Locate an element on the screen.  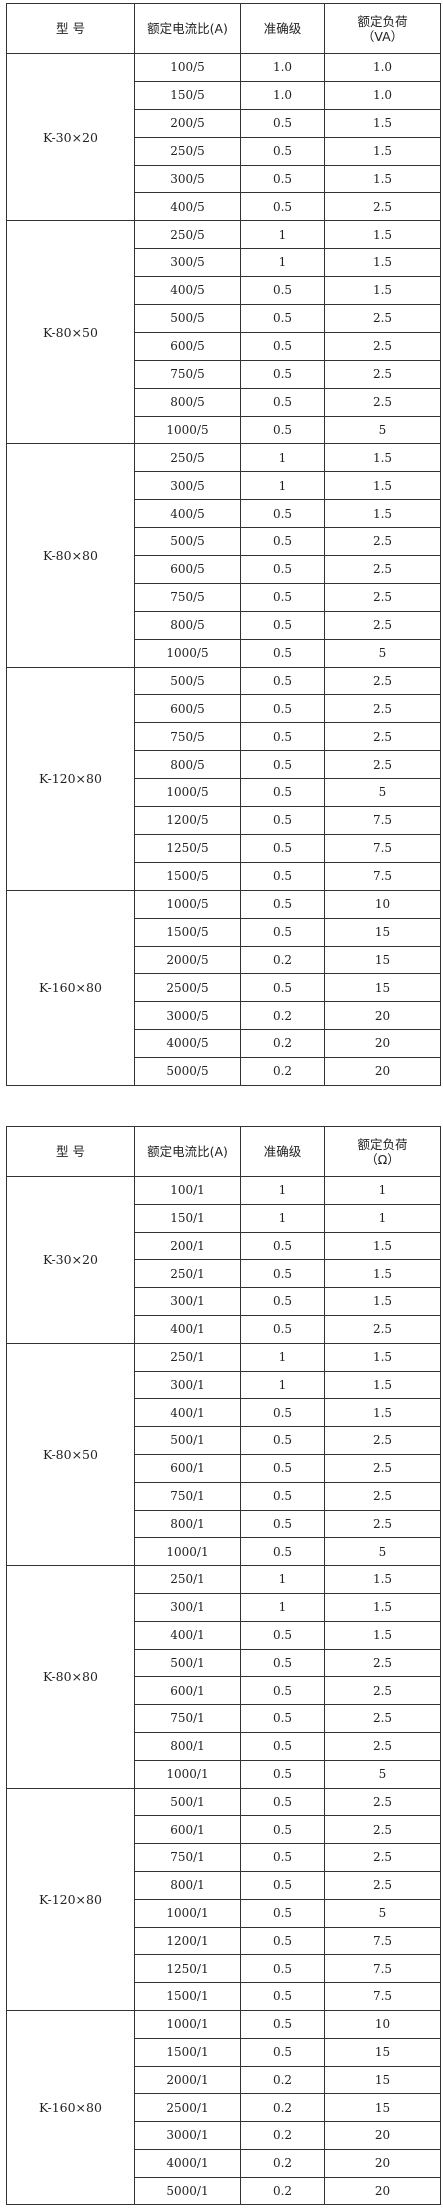
table-row: 1500/5 0.5 15 is located at coordinates (224, 932).